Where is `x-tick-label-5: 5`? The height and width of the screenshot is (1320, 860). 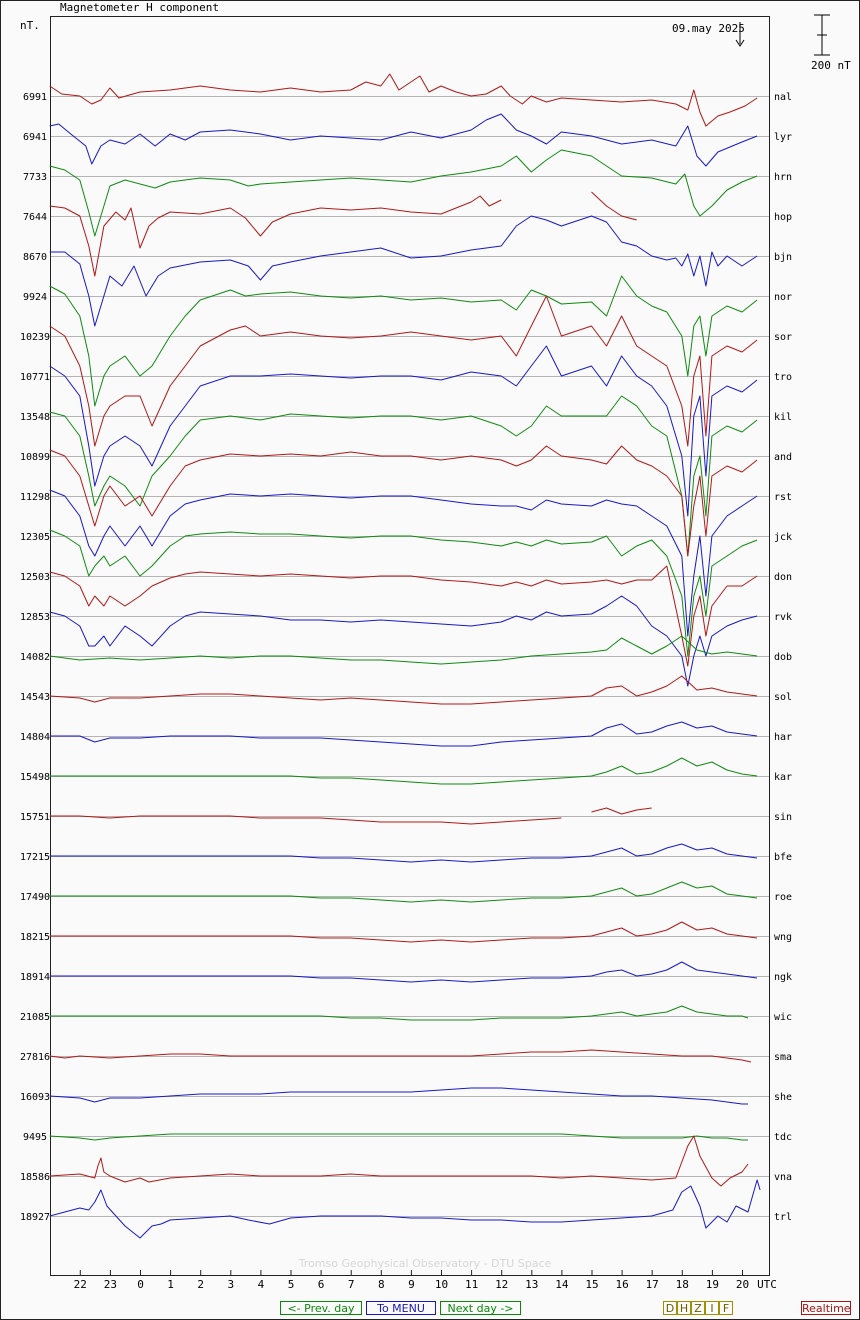 x-tick-label-5: 5 is located at coordinates (291, 1284).